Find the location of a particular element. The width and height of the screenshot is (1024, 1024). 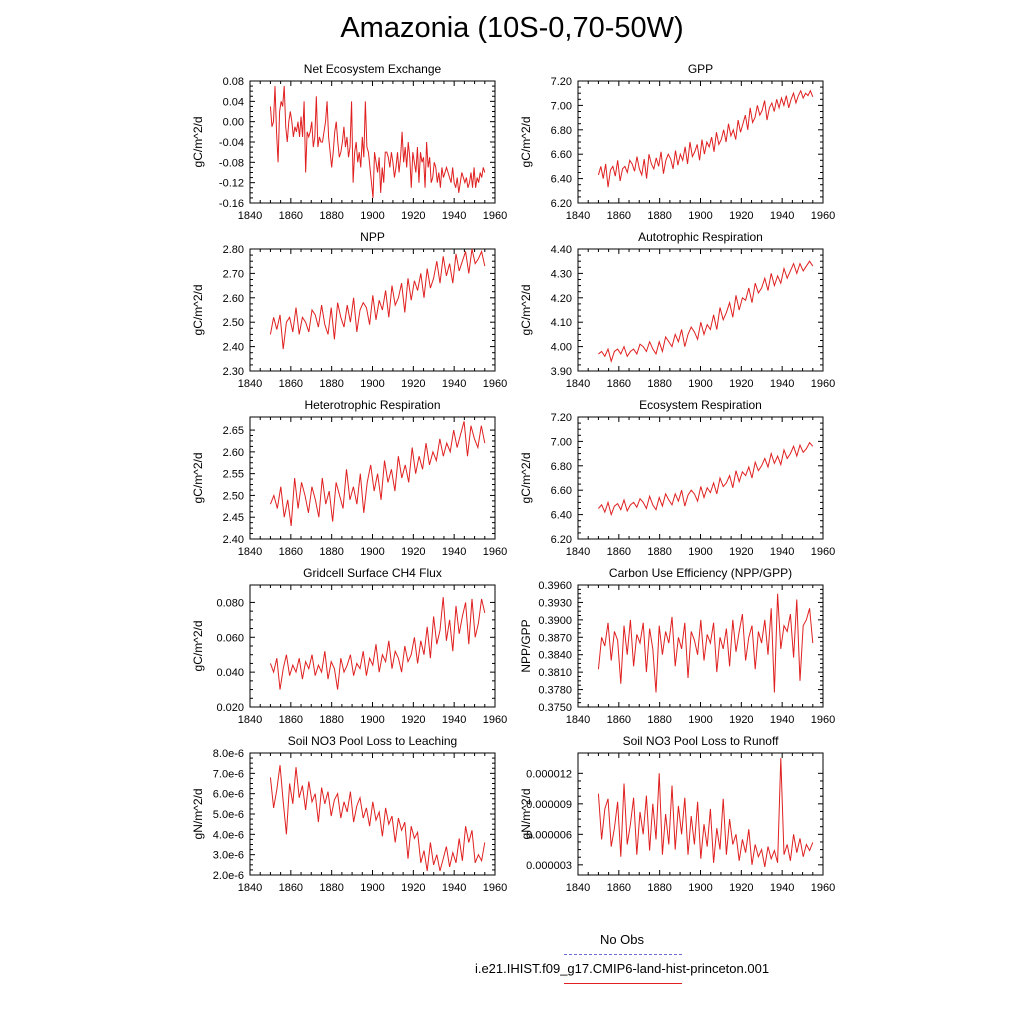

chart-title: Carbon Use Efficiency (NPP/GPP) is located at coordinates (700, 573).